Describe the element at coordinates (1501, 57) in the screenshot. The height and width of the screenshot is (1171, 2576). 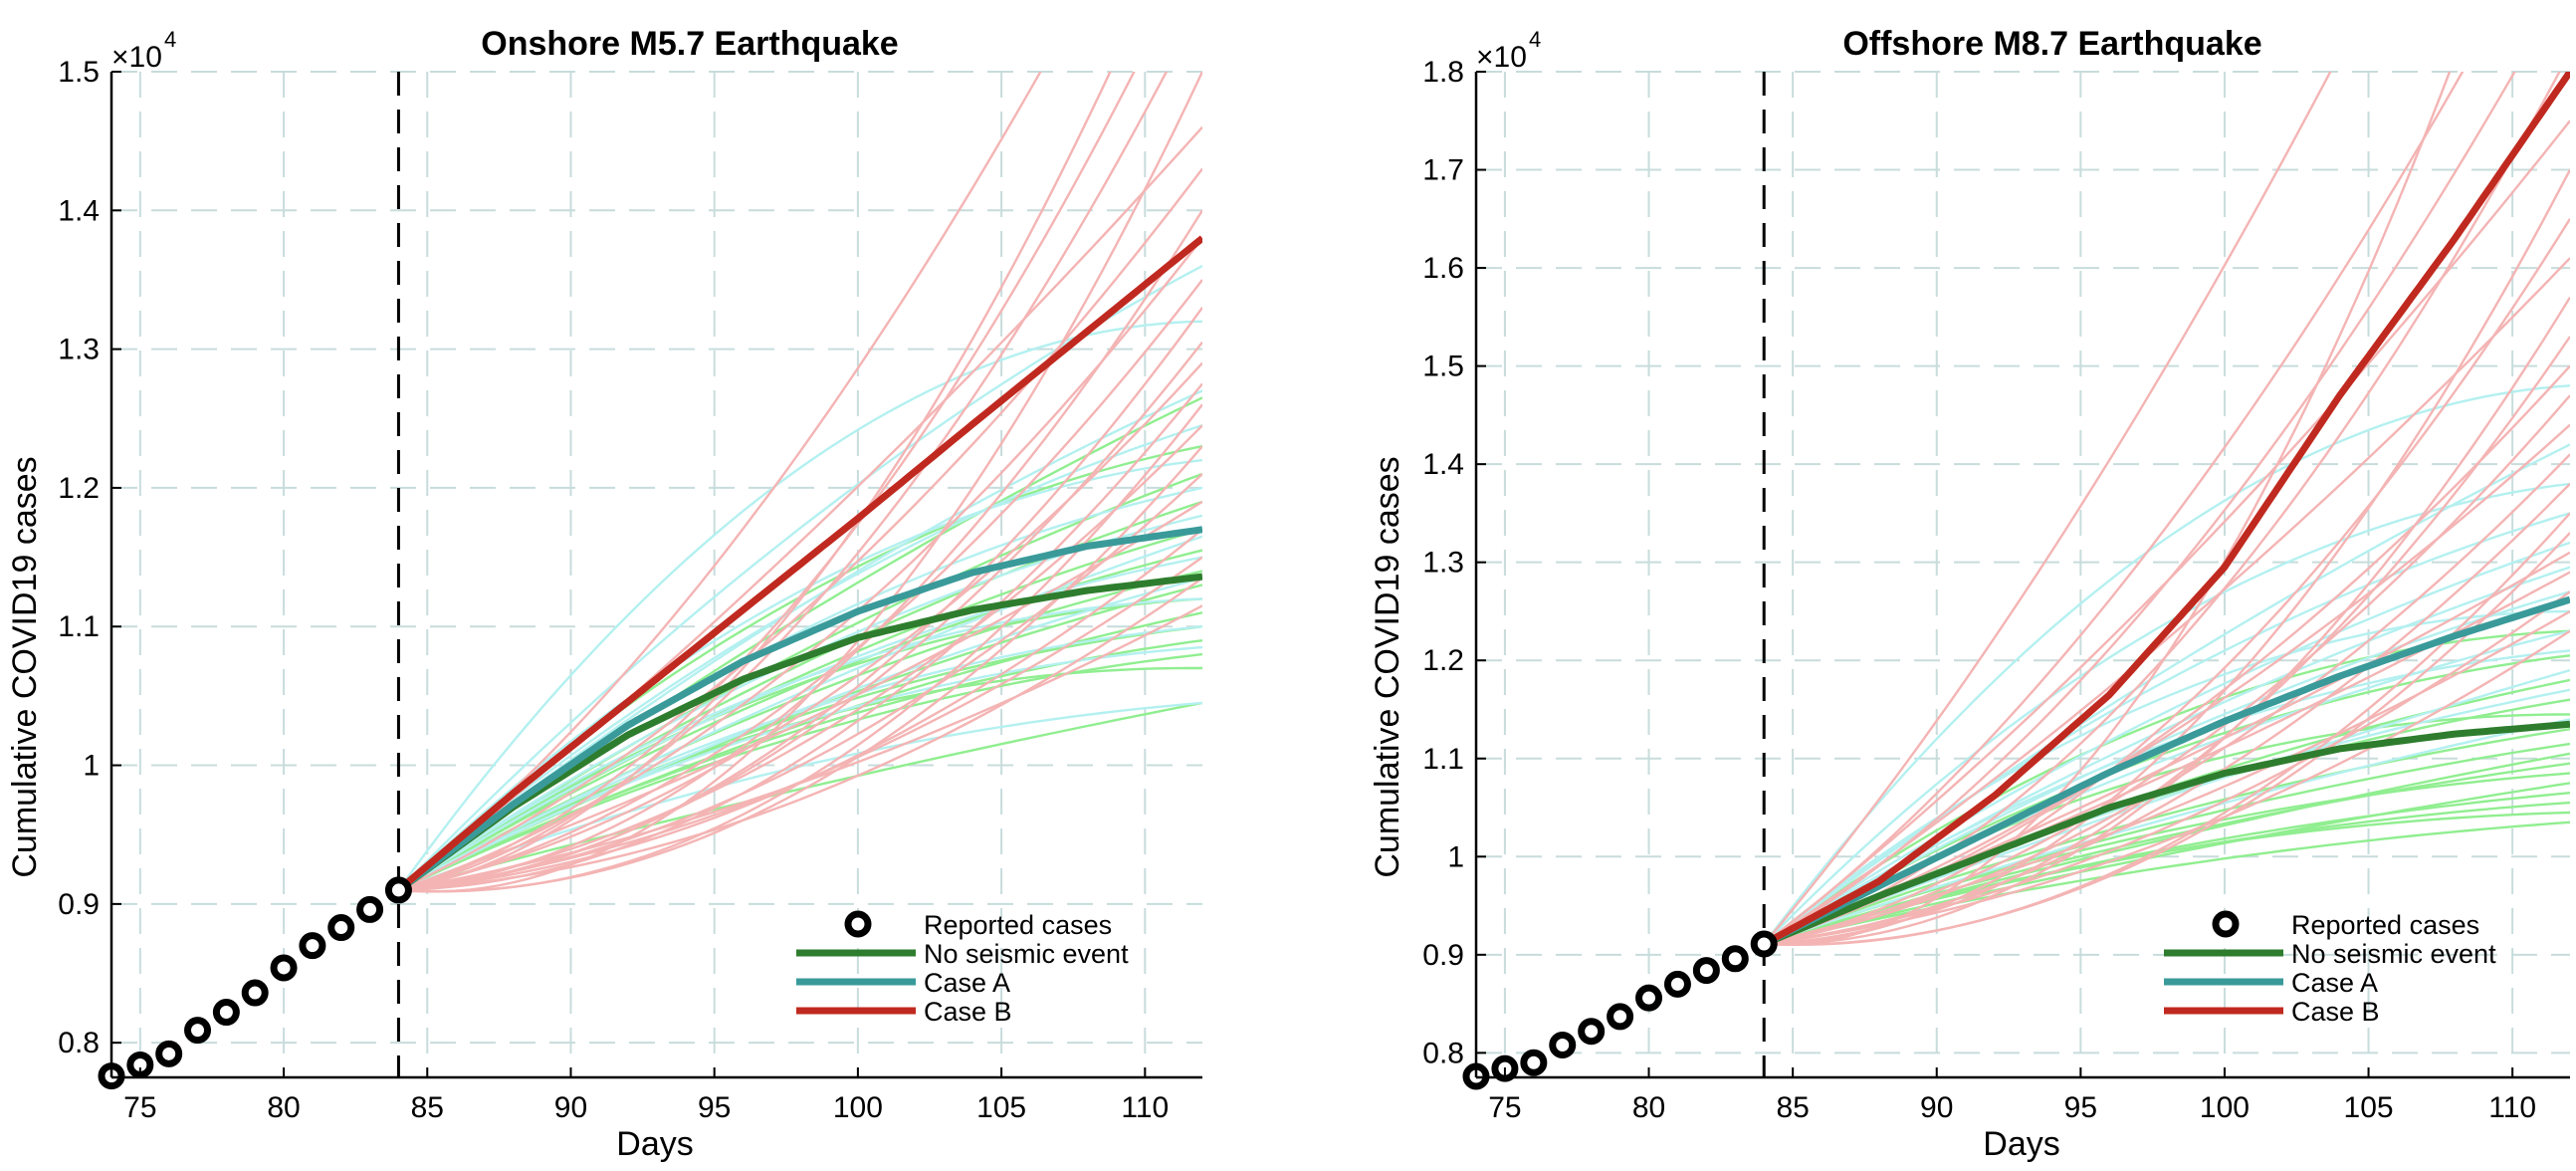
I see `y-exponent-base: ×10` at that location.